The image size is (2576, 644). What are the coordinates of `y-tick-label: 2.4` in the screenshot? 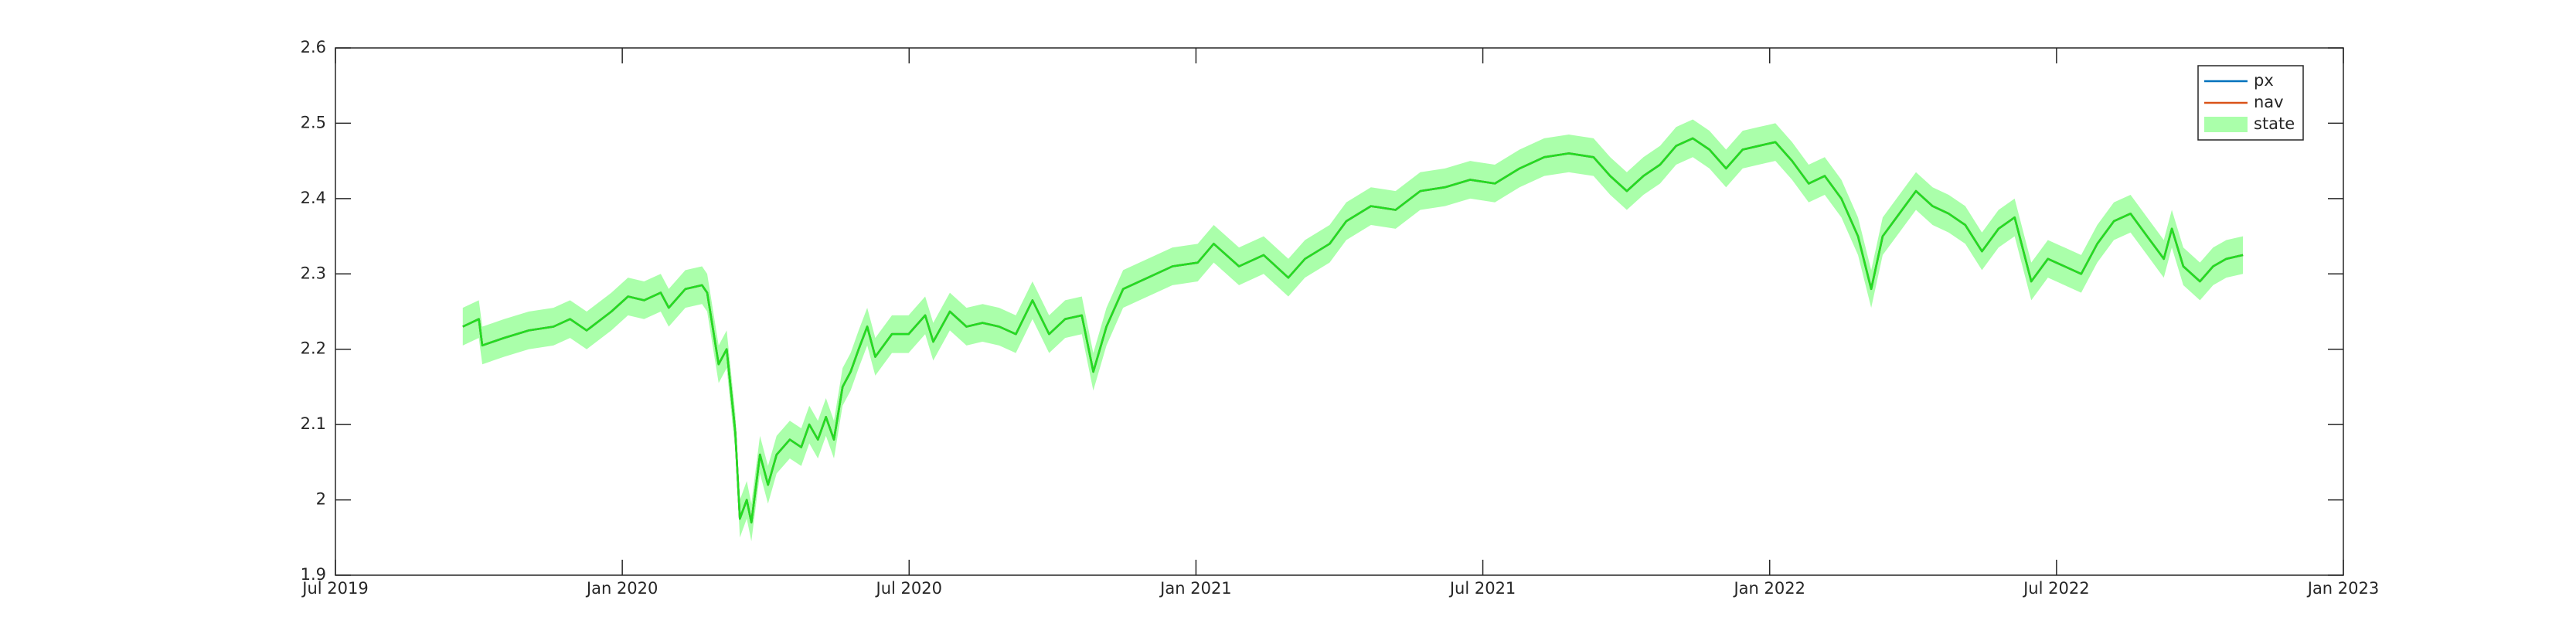 It's located at (313, 198).